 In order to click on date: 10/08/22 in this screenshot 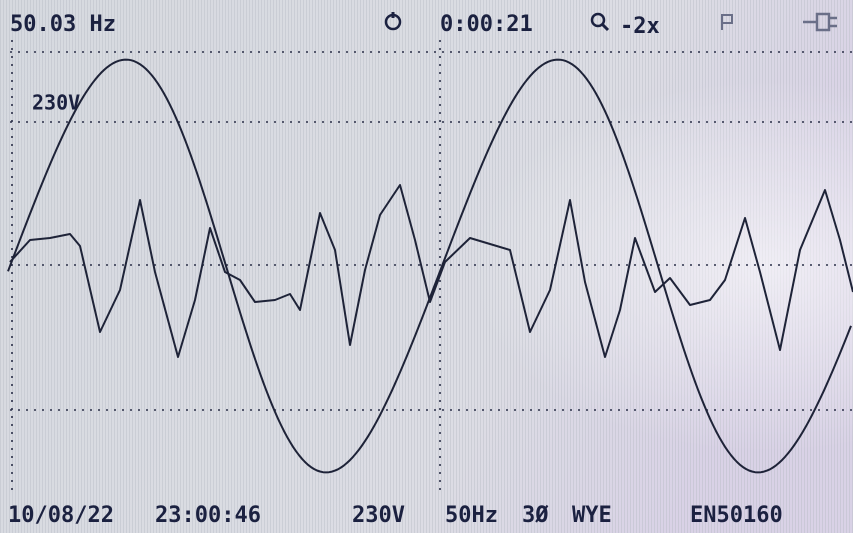, I will do `click(61, 515)`.